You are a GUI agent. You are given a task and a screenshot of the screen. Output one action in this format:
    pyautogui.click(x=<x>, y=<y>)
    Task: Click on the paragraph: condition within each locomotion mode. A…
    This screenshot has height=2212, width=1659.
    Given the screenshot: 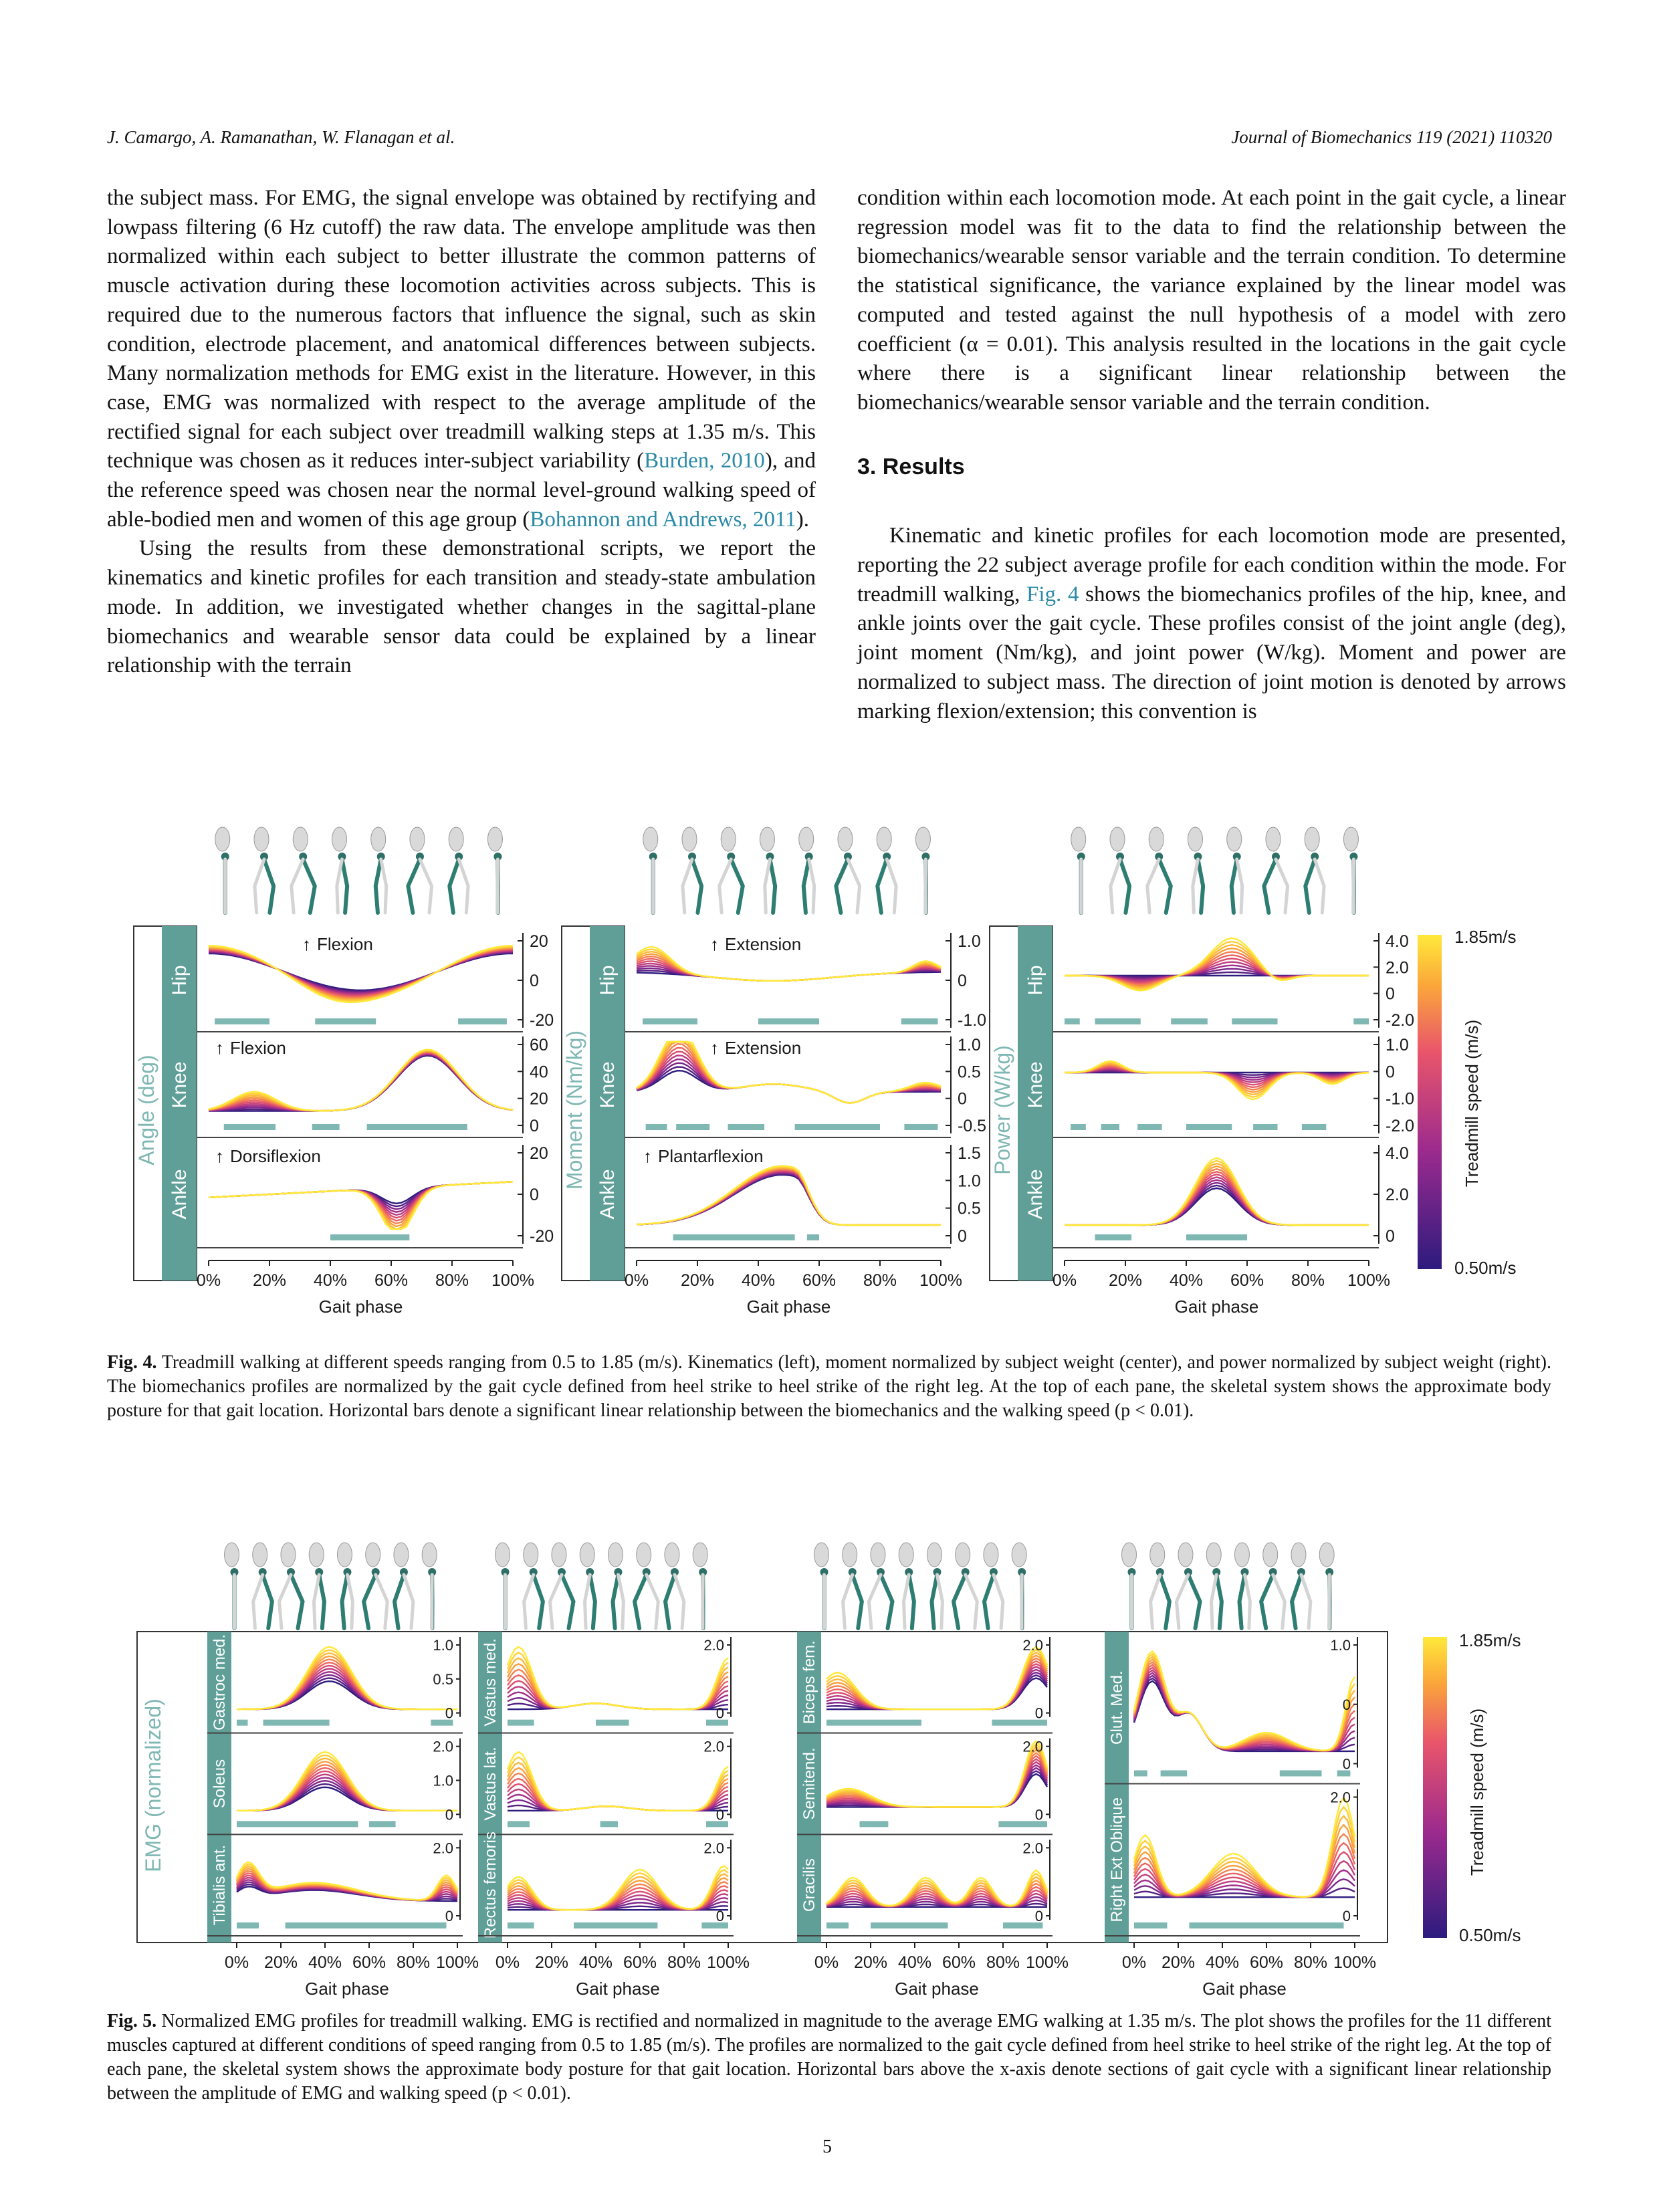 What is the action you would take?
    pyautogui.click(x=1211, y=300)
    